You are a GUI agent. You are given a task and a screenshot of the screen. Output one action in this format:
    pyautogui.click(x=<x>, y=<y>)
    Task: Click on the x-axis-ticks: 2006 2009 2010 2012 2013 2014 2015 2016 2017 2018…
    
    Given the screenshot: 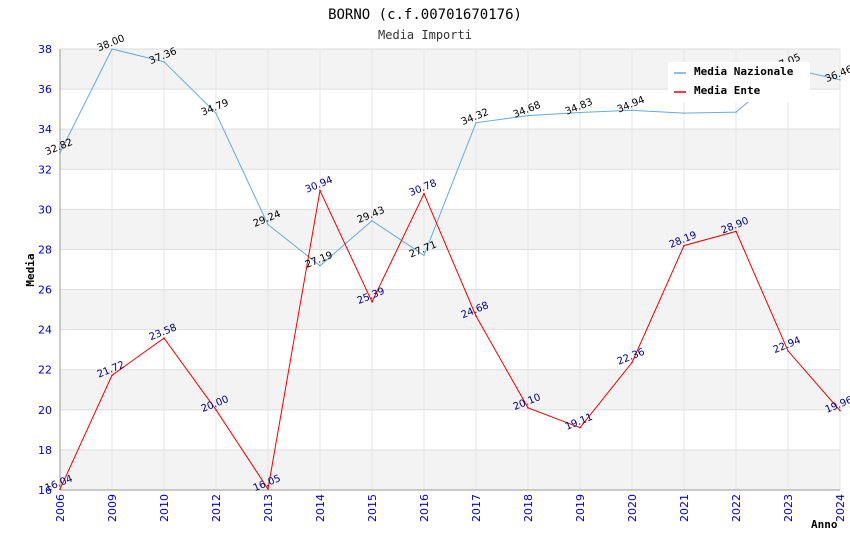 What is the action you would take?
    pyautogui.click(x=450, y=508)
    